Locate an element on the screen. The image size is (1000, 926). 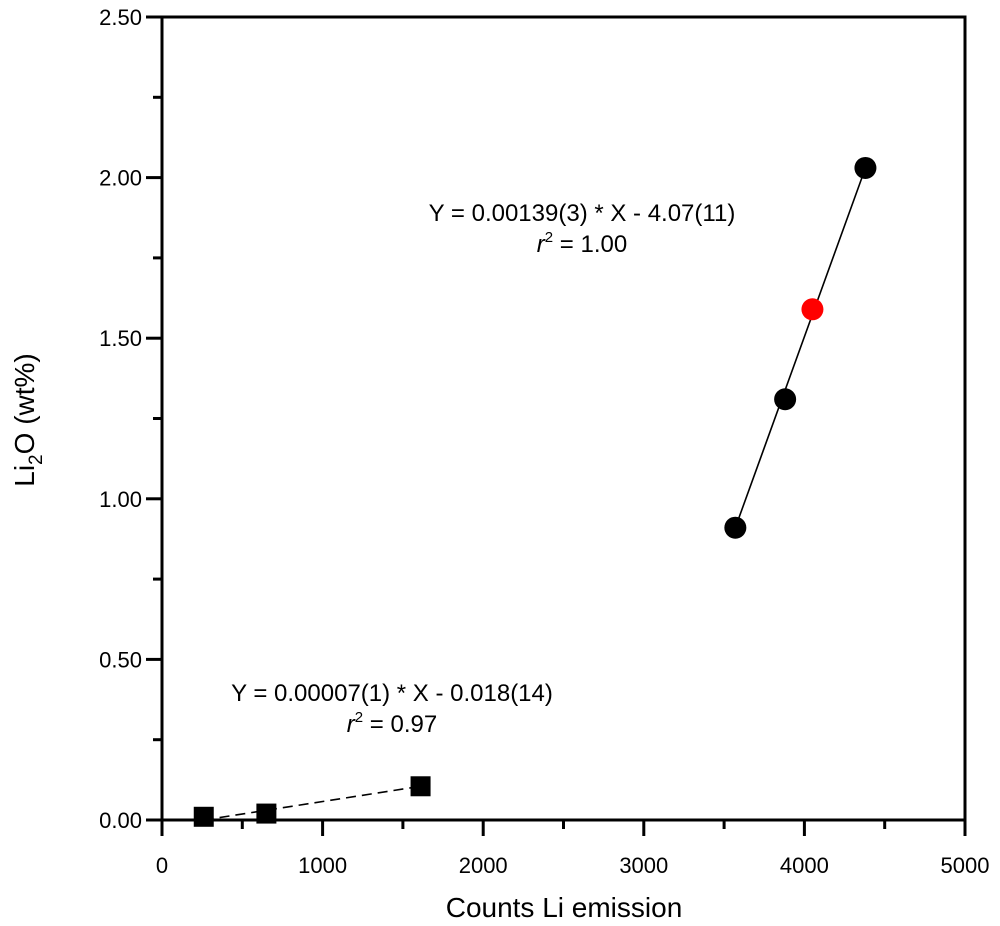
y-tick-label: 1.00 is located at coordinates (120, 499).